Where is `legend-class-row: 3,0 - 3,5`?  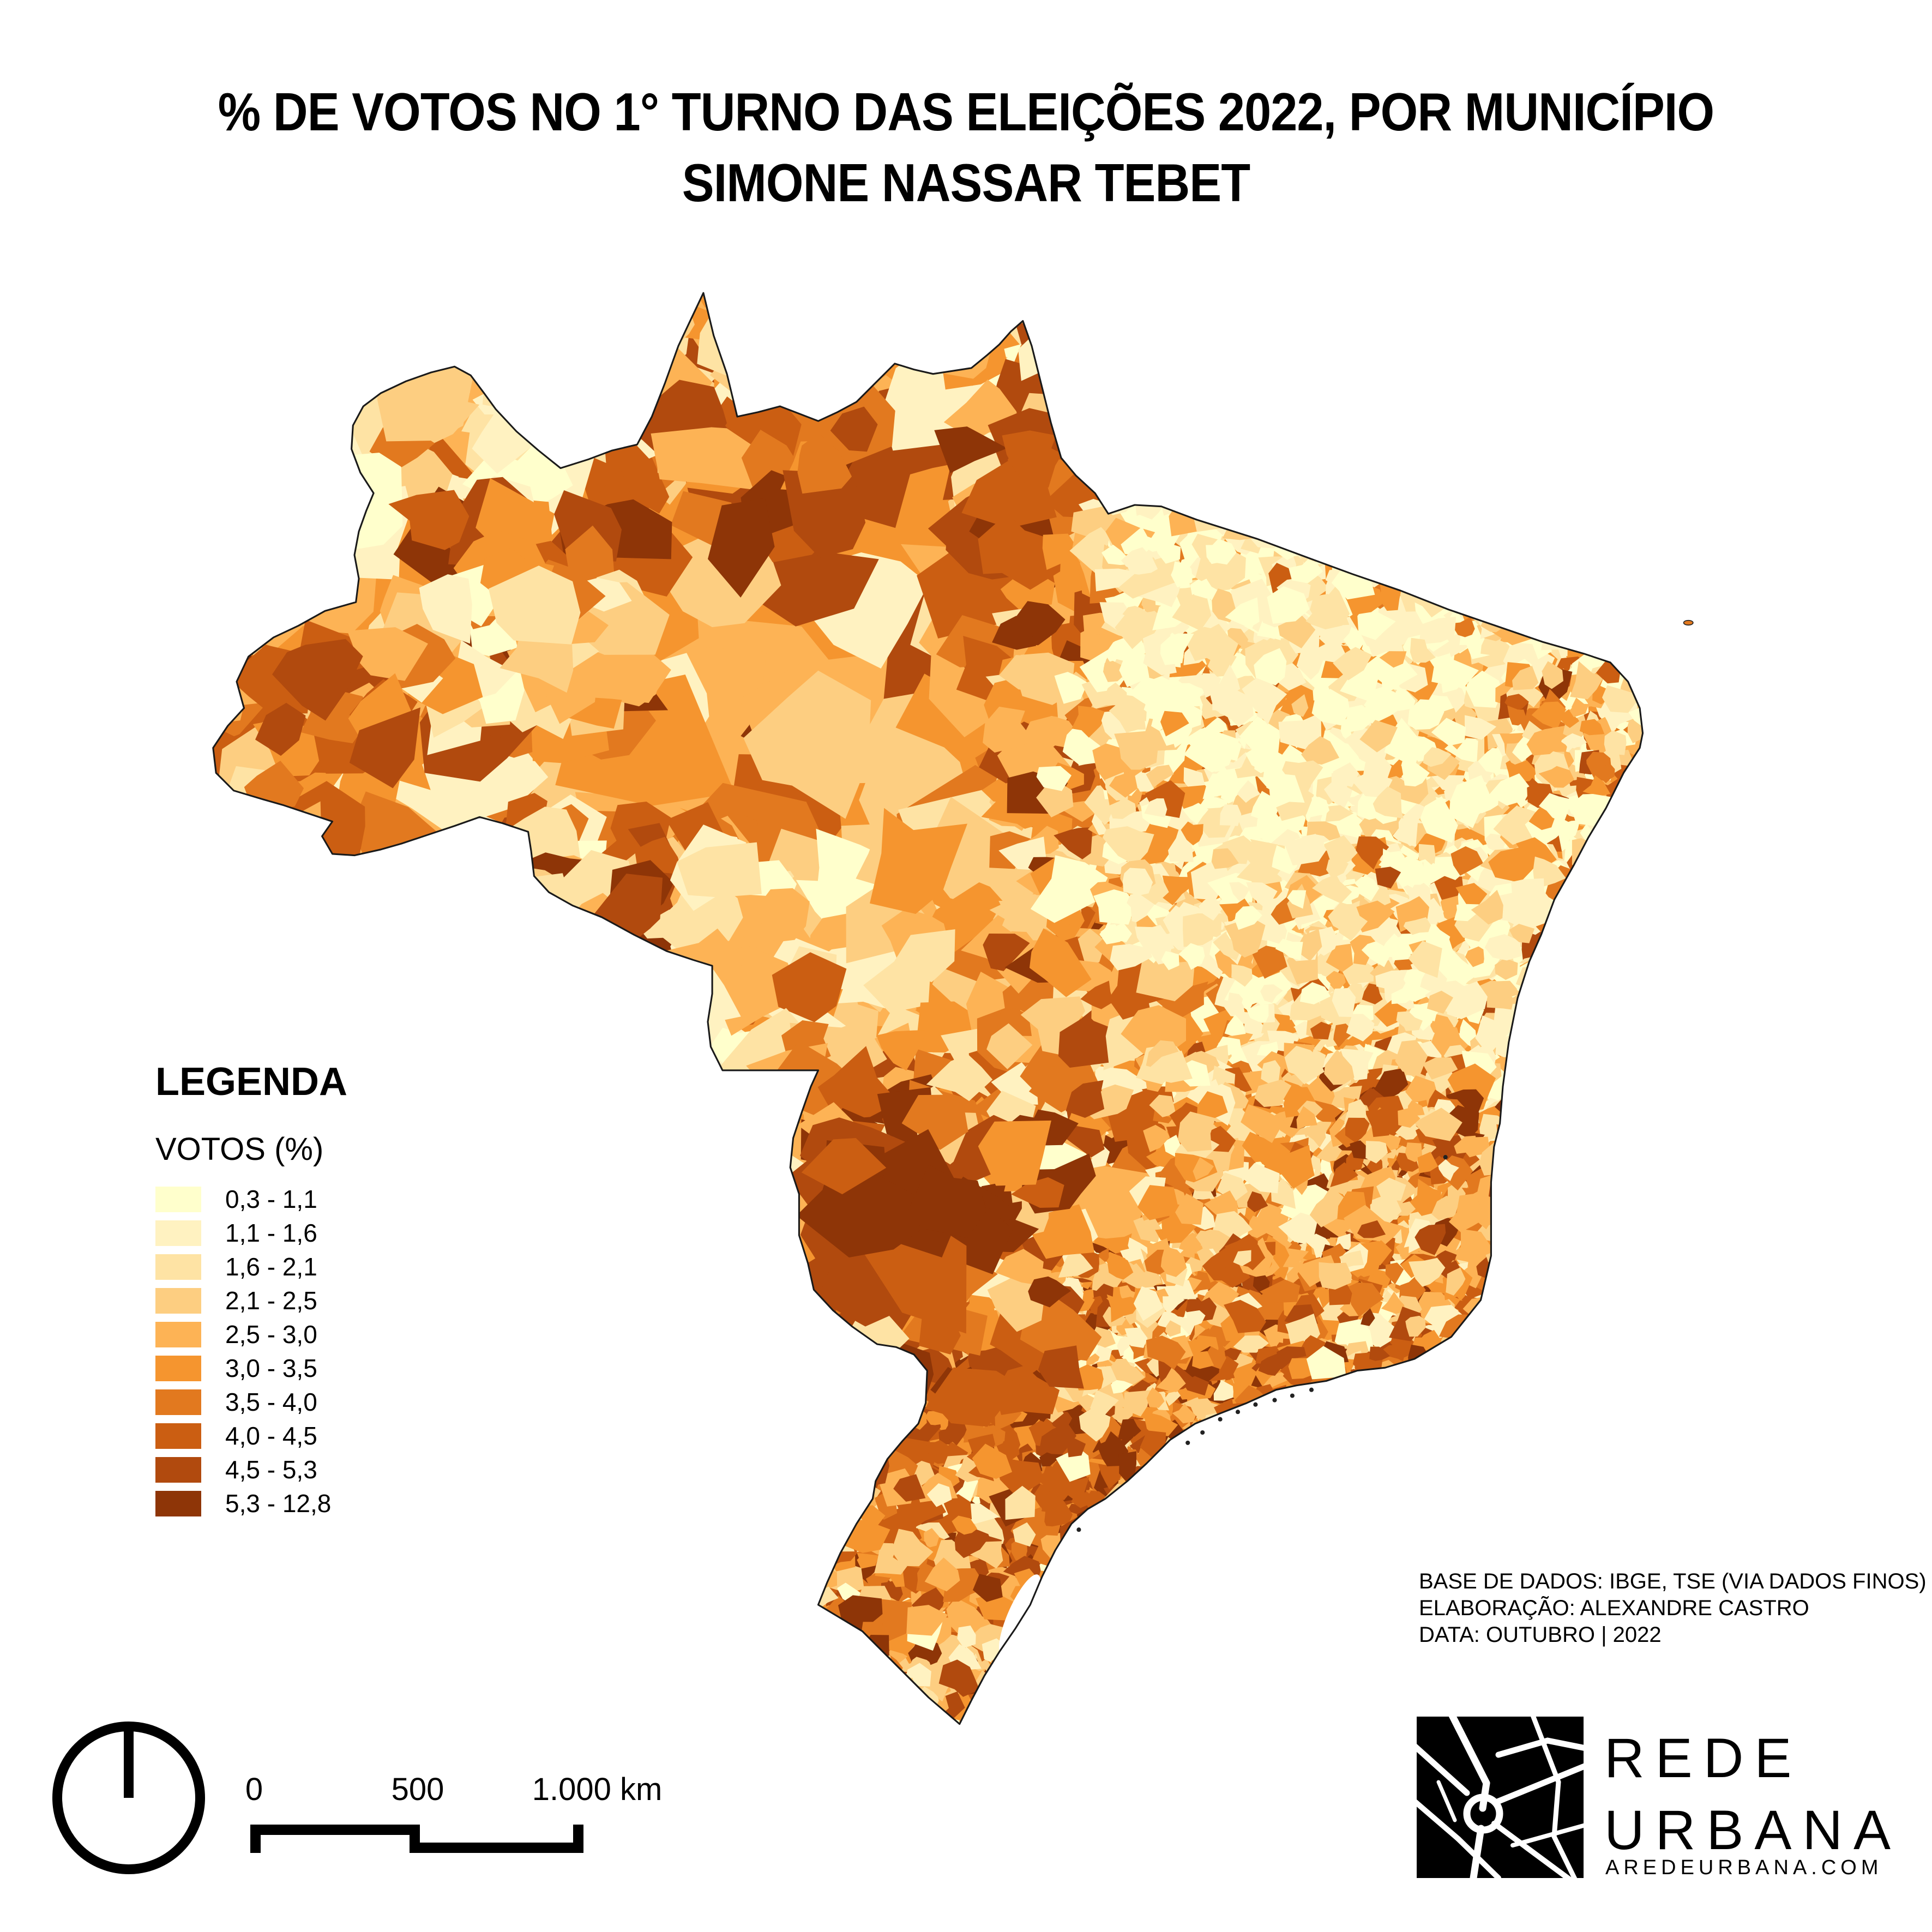
legend-class-row: 3,0 - 3,5 is located at coordinates (251, 1368).